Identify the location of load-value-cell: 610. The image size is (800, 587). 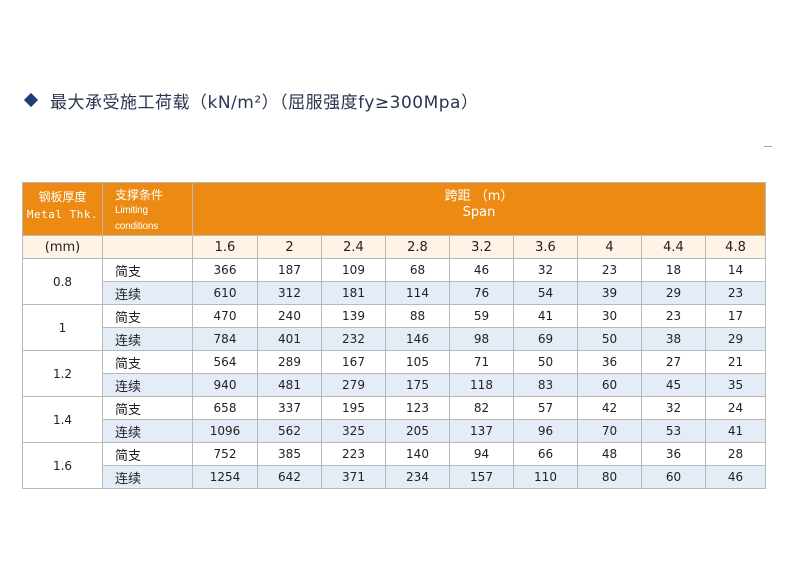
(225, 293).